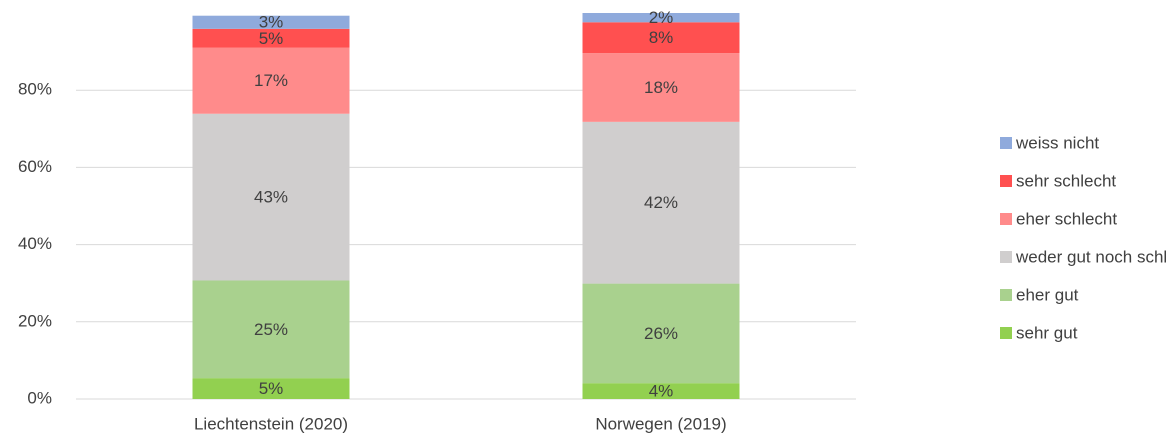 The height and width of the screenshot is (438, 1166). What do you see at coordinates (1090, 256) in the screenshot?
I see `legend-label: weder gut noch schlecht` at bounding box center [1090, 256].